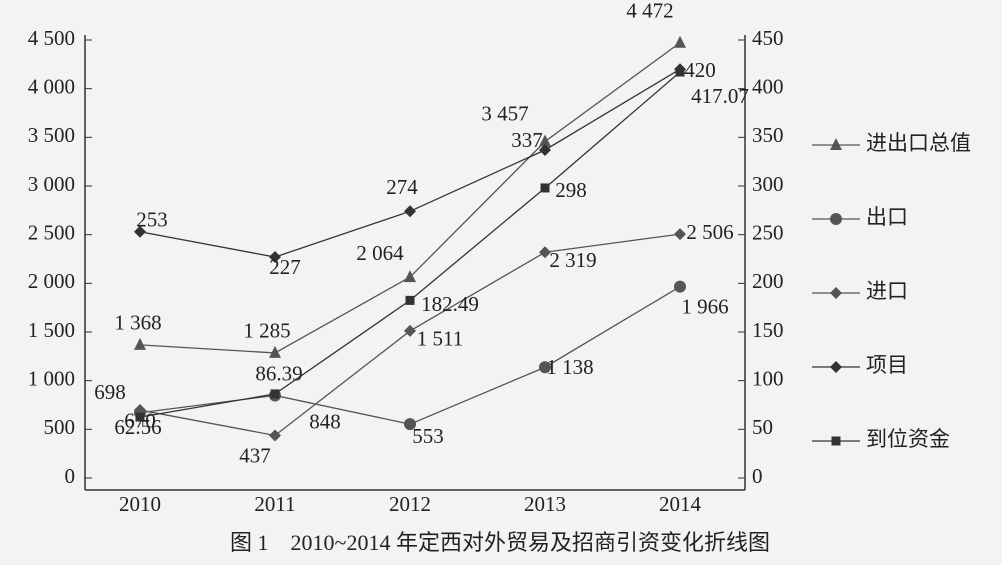  I want to click on legend-label: 进口, so click(887, 291).